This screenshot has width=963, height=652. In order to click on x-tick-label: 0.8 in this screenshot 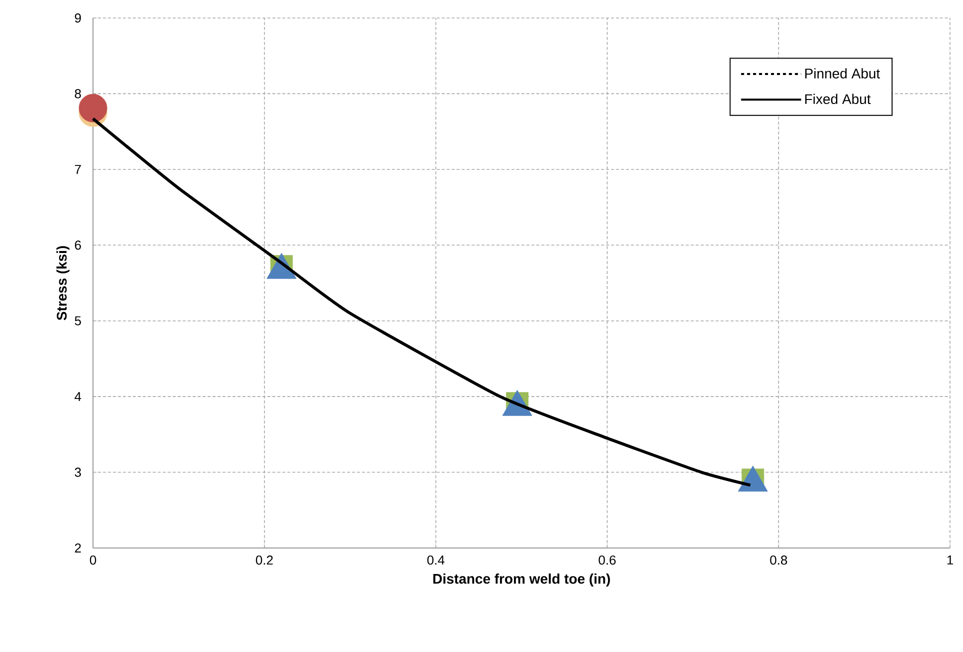, I will do `click(779, 560)`.